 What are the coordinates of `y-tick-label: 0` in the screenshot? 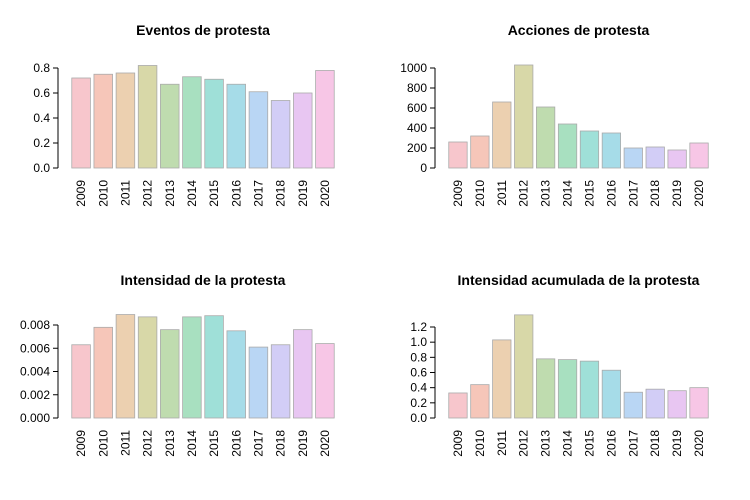 It's located at (423, 168).